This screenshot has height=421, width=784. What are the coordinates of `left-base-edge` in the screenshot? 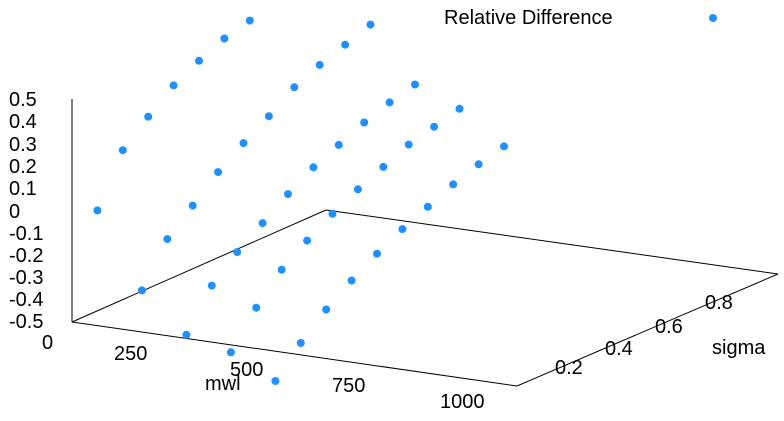 It's located at (199, 266).